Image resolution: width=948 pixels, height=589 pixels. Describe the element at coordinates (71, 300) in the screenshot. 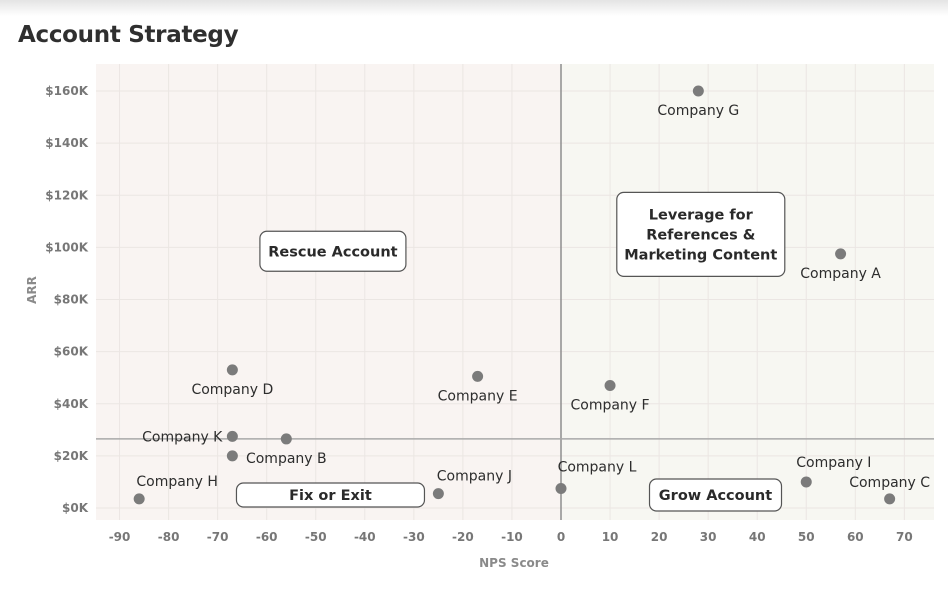

I see `y-tick-label: $80K` at that location.